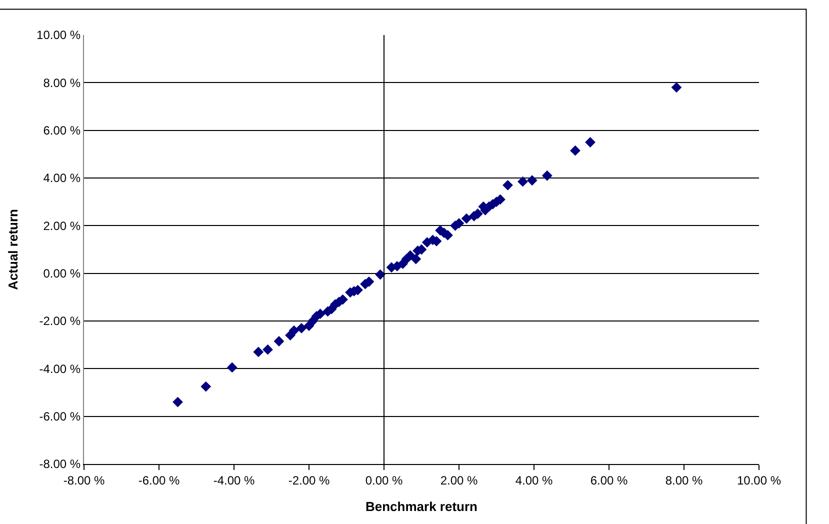 The height and width of the screenshot is (524, 829). Describe the element at coordinates (159, 480) in the screenshot. I see `x-tick-label: -6.00 %` at that location.